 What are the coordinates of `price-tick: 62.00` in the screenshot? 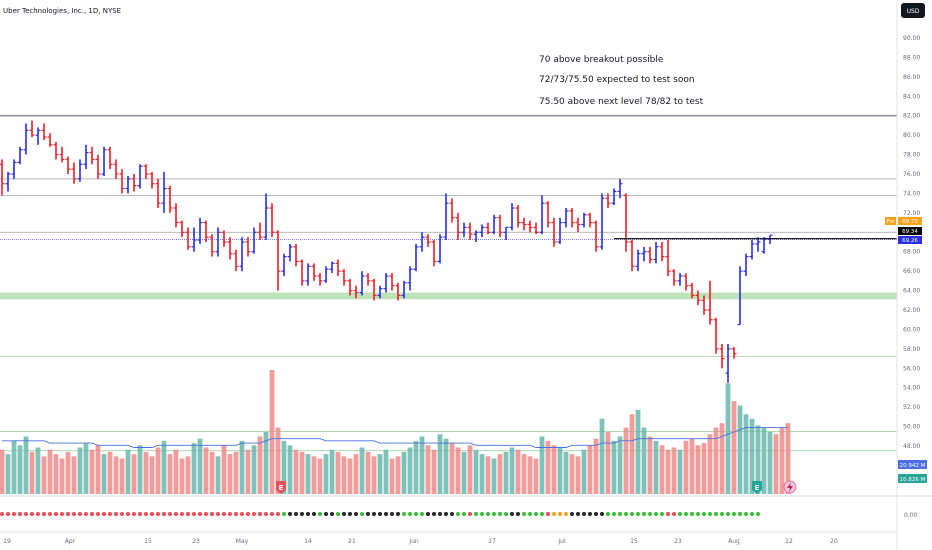 It's located at (911, 310).